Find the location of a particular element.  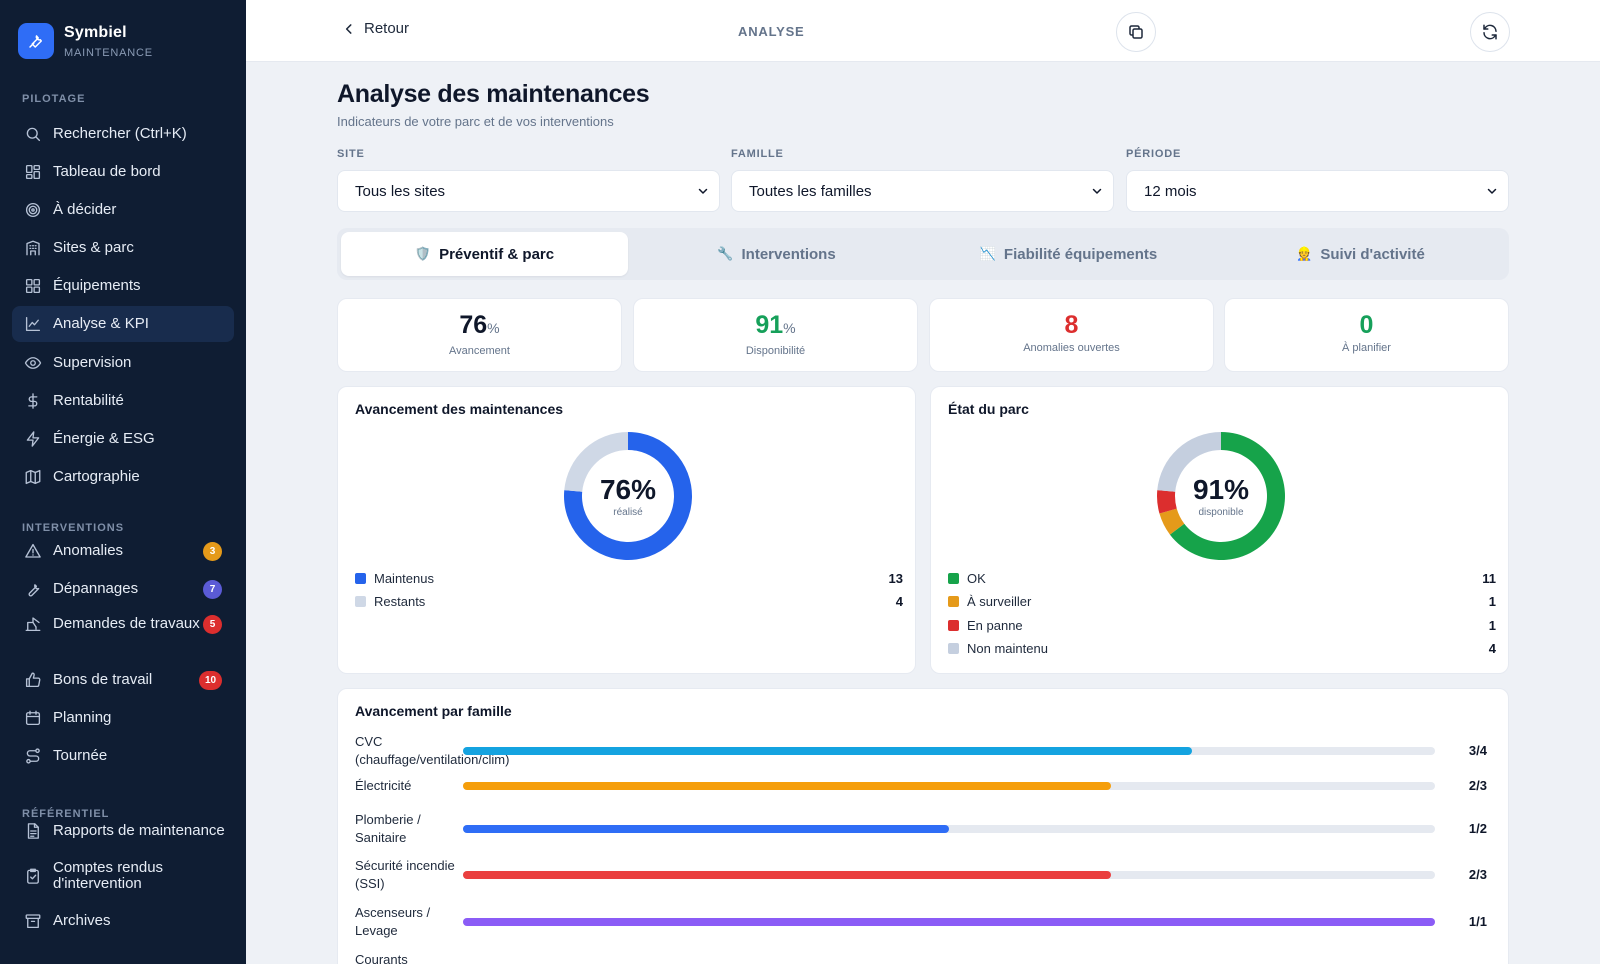

legend-value: 1 is located at coordinates (1492, 601).